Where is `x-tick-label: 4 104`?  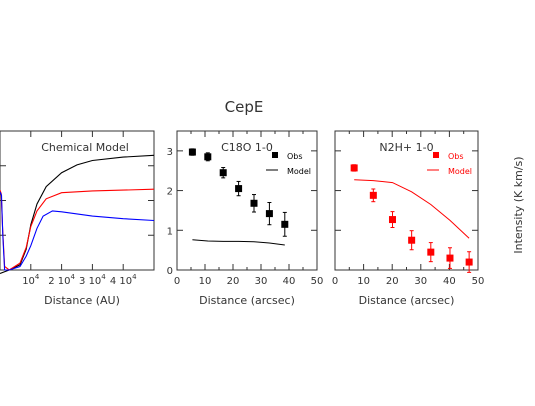 x-tick-label: 4 104 is located at coordinates (123, 280).